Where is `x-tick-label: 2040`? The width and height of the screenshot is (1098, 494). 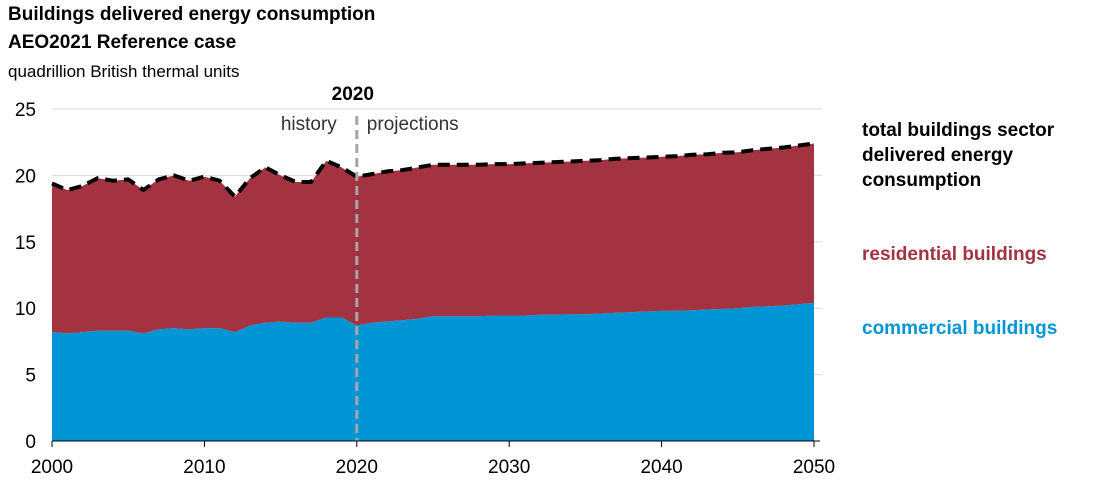
x-tick-label: 2040 is located at coordinates (661, 467).